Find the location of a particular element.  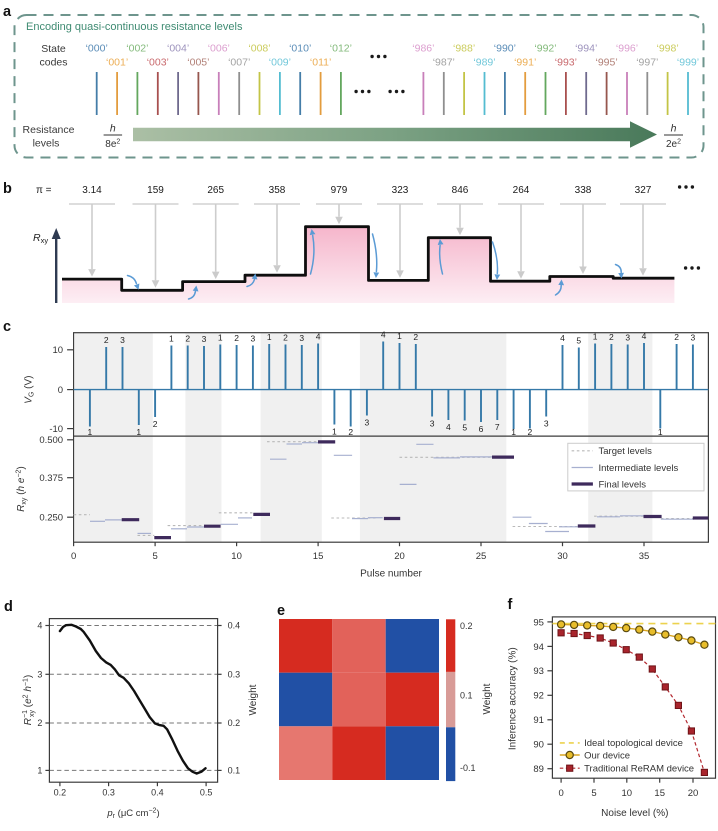

svg-text: 0.250 is located at coordinates (51, 518).